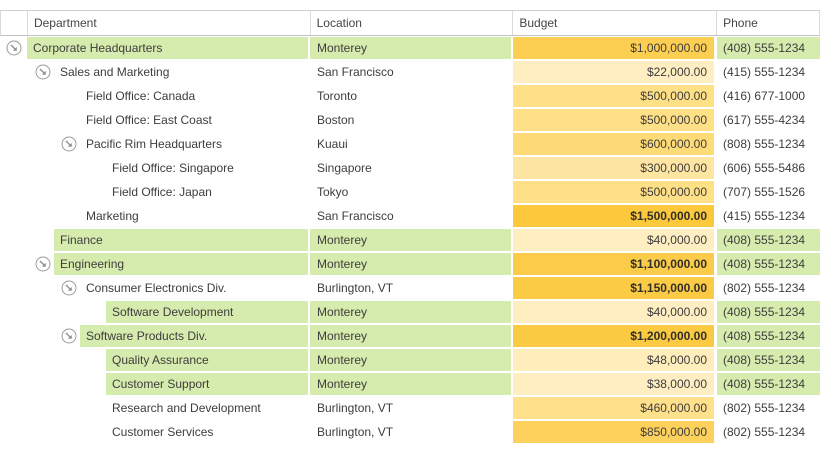  I want to click on phone-cell: (707) 555-1526, so click(768, 192).